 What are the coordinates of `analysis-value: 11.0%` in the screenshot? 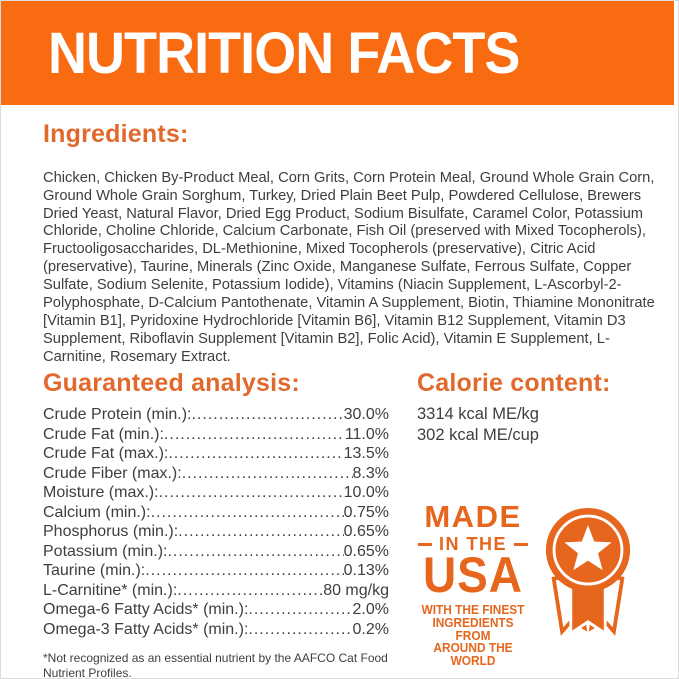 It's located at (366, 434).